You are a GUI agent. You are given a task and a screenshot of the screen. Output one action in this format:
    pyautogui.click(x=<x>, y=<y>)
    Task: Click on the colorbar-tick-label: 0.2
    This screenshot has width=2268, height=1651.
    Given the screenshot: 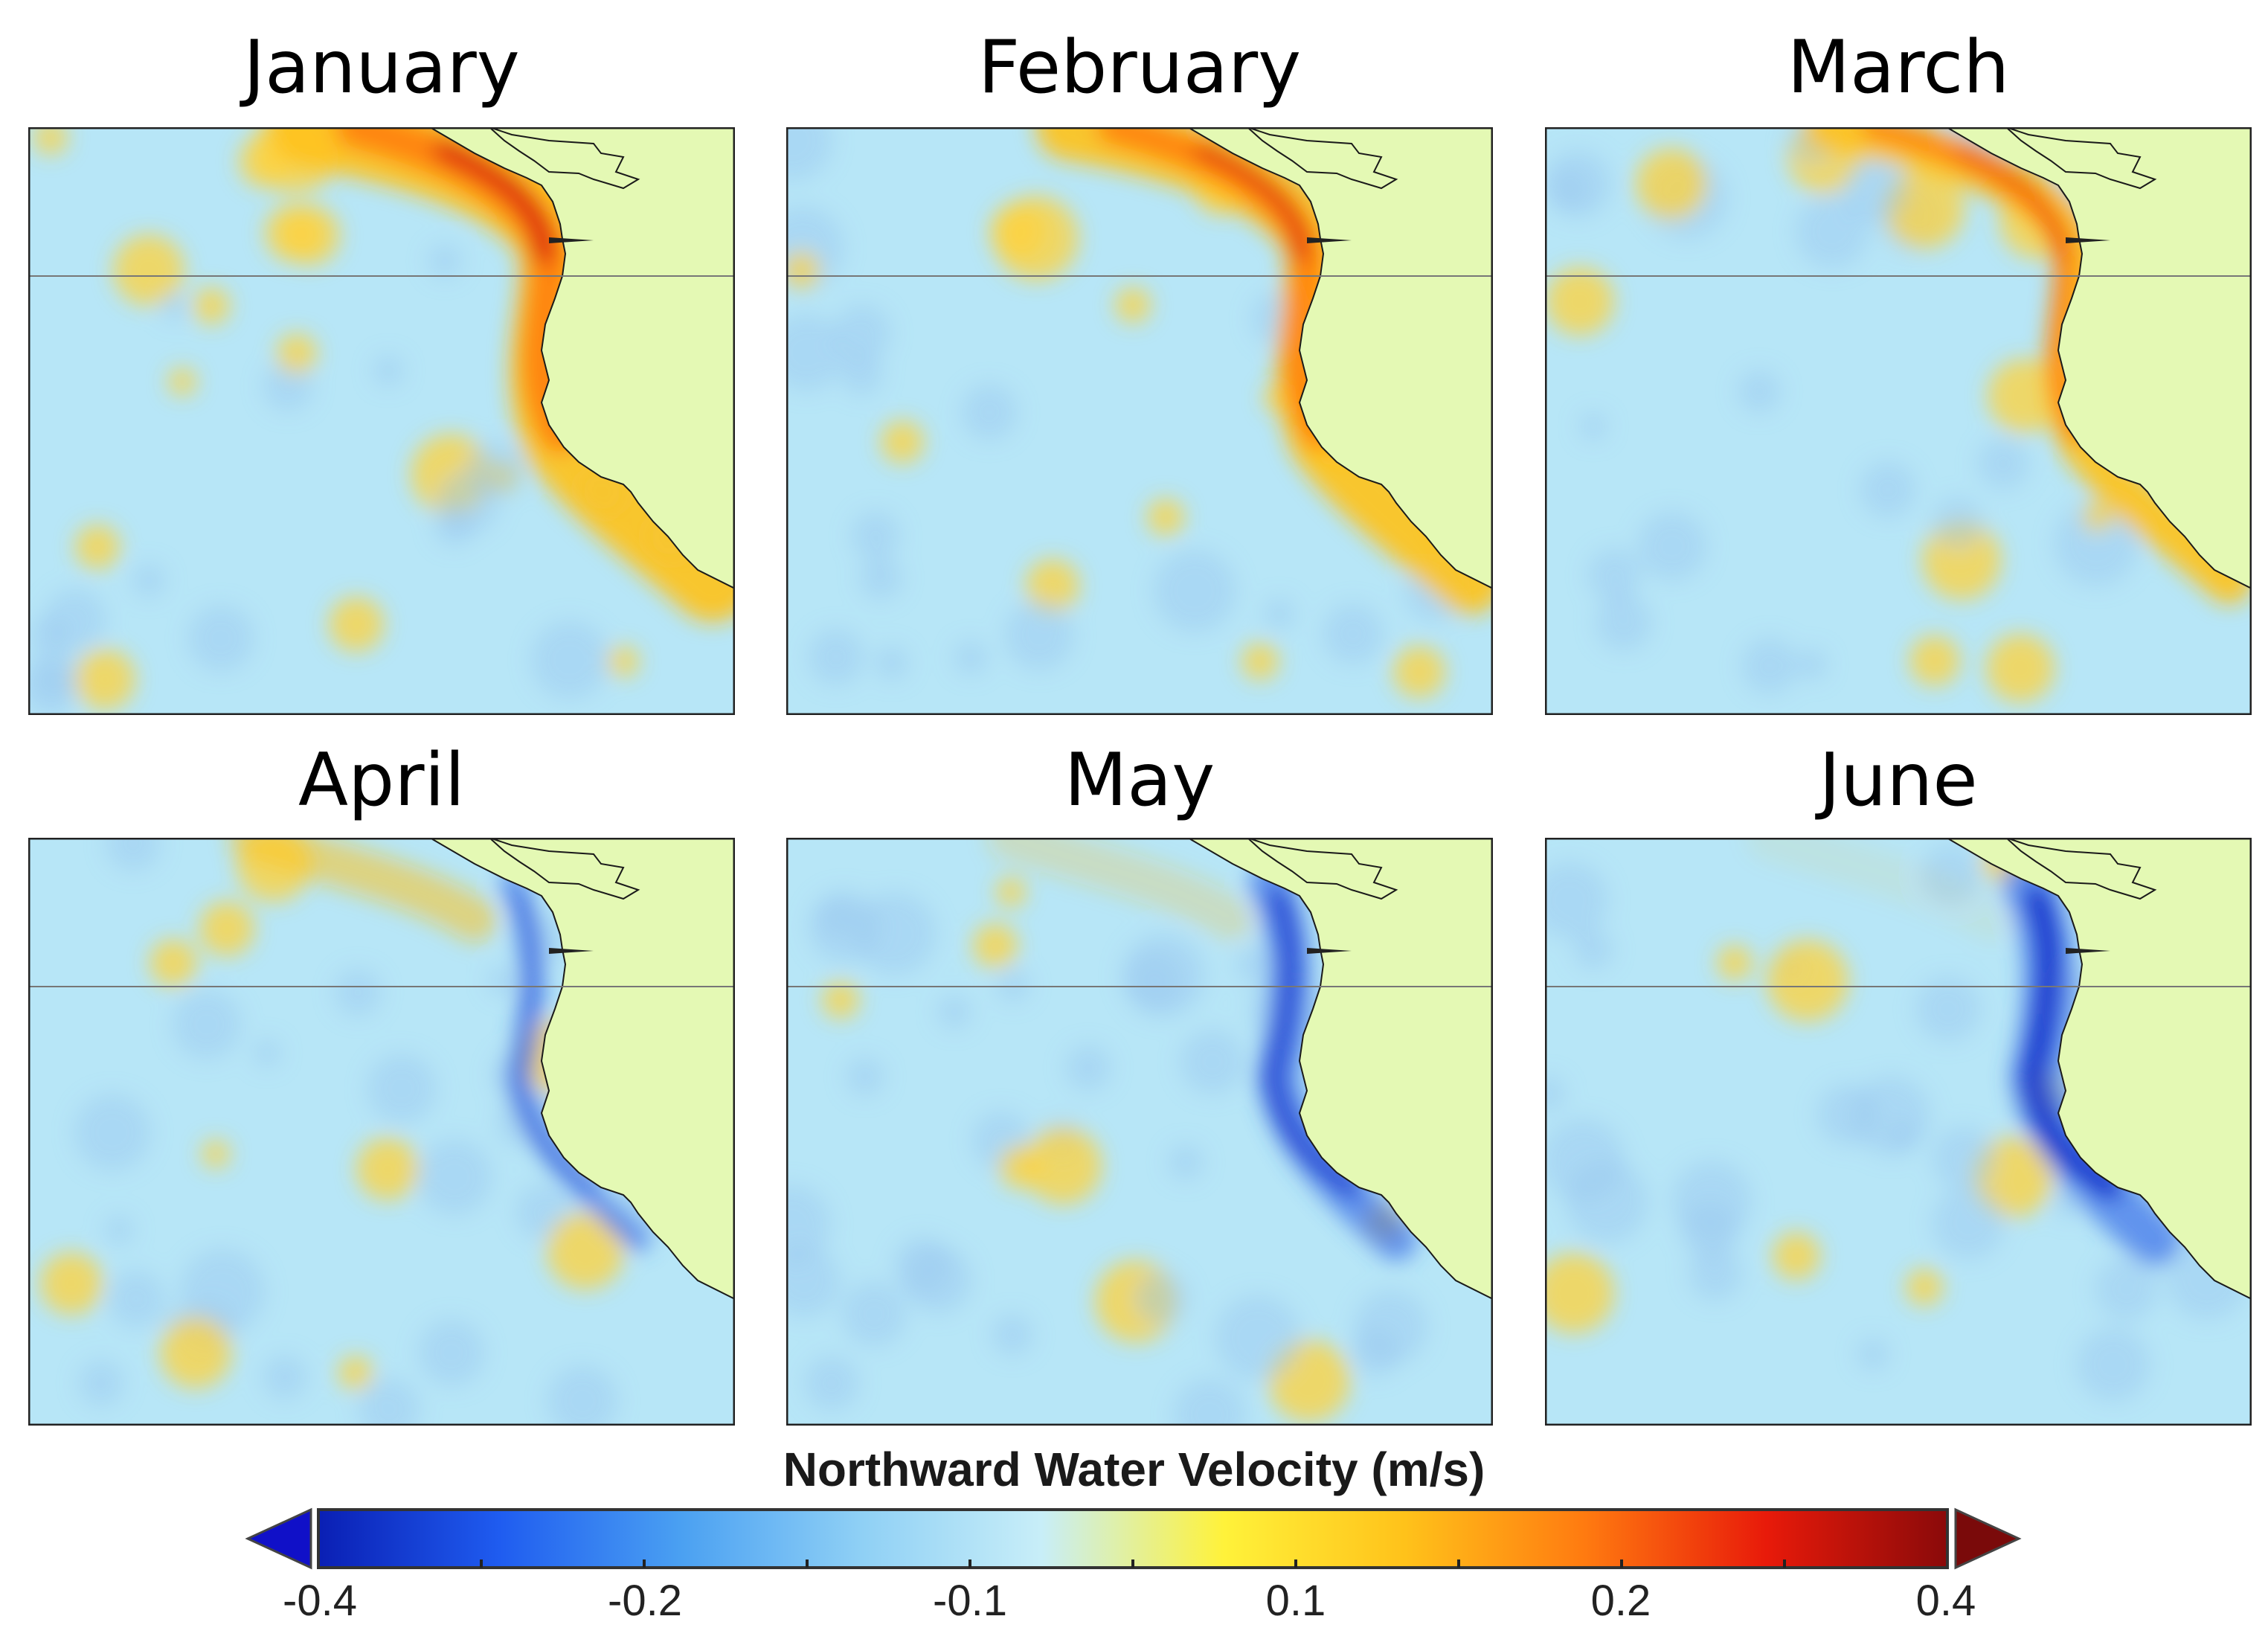 What is the action you would take?
    pyautogui.click(x=1620, y=1601)
    